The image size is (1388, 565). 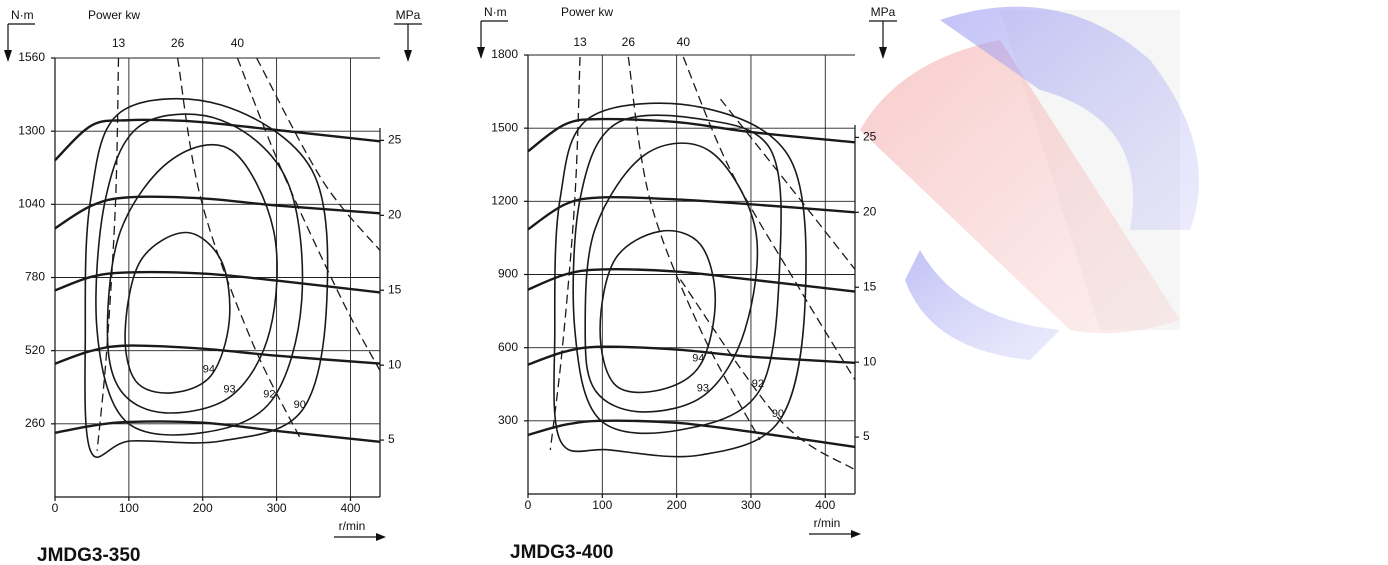 I want to click on y-tick-label: 600, so click(x=508, y=347).